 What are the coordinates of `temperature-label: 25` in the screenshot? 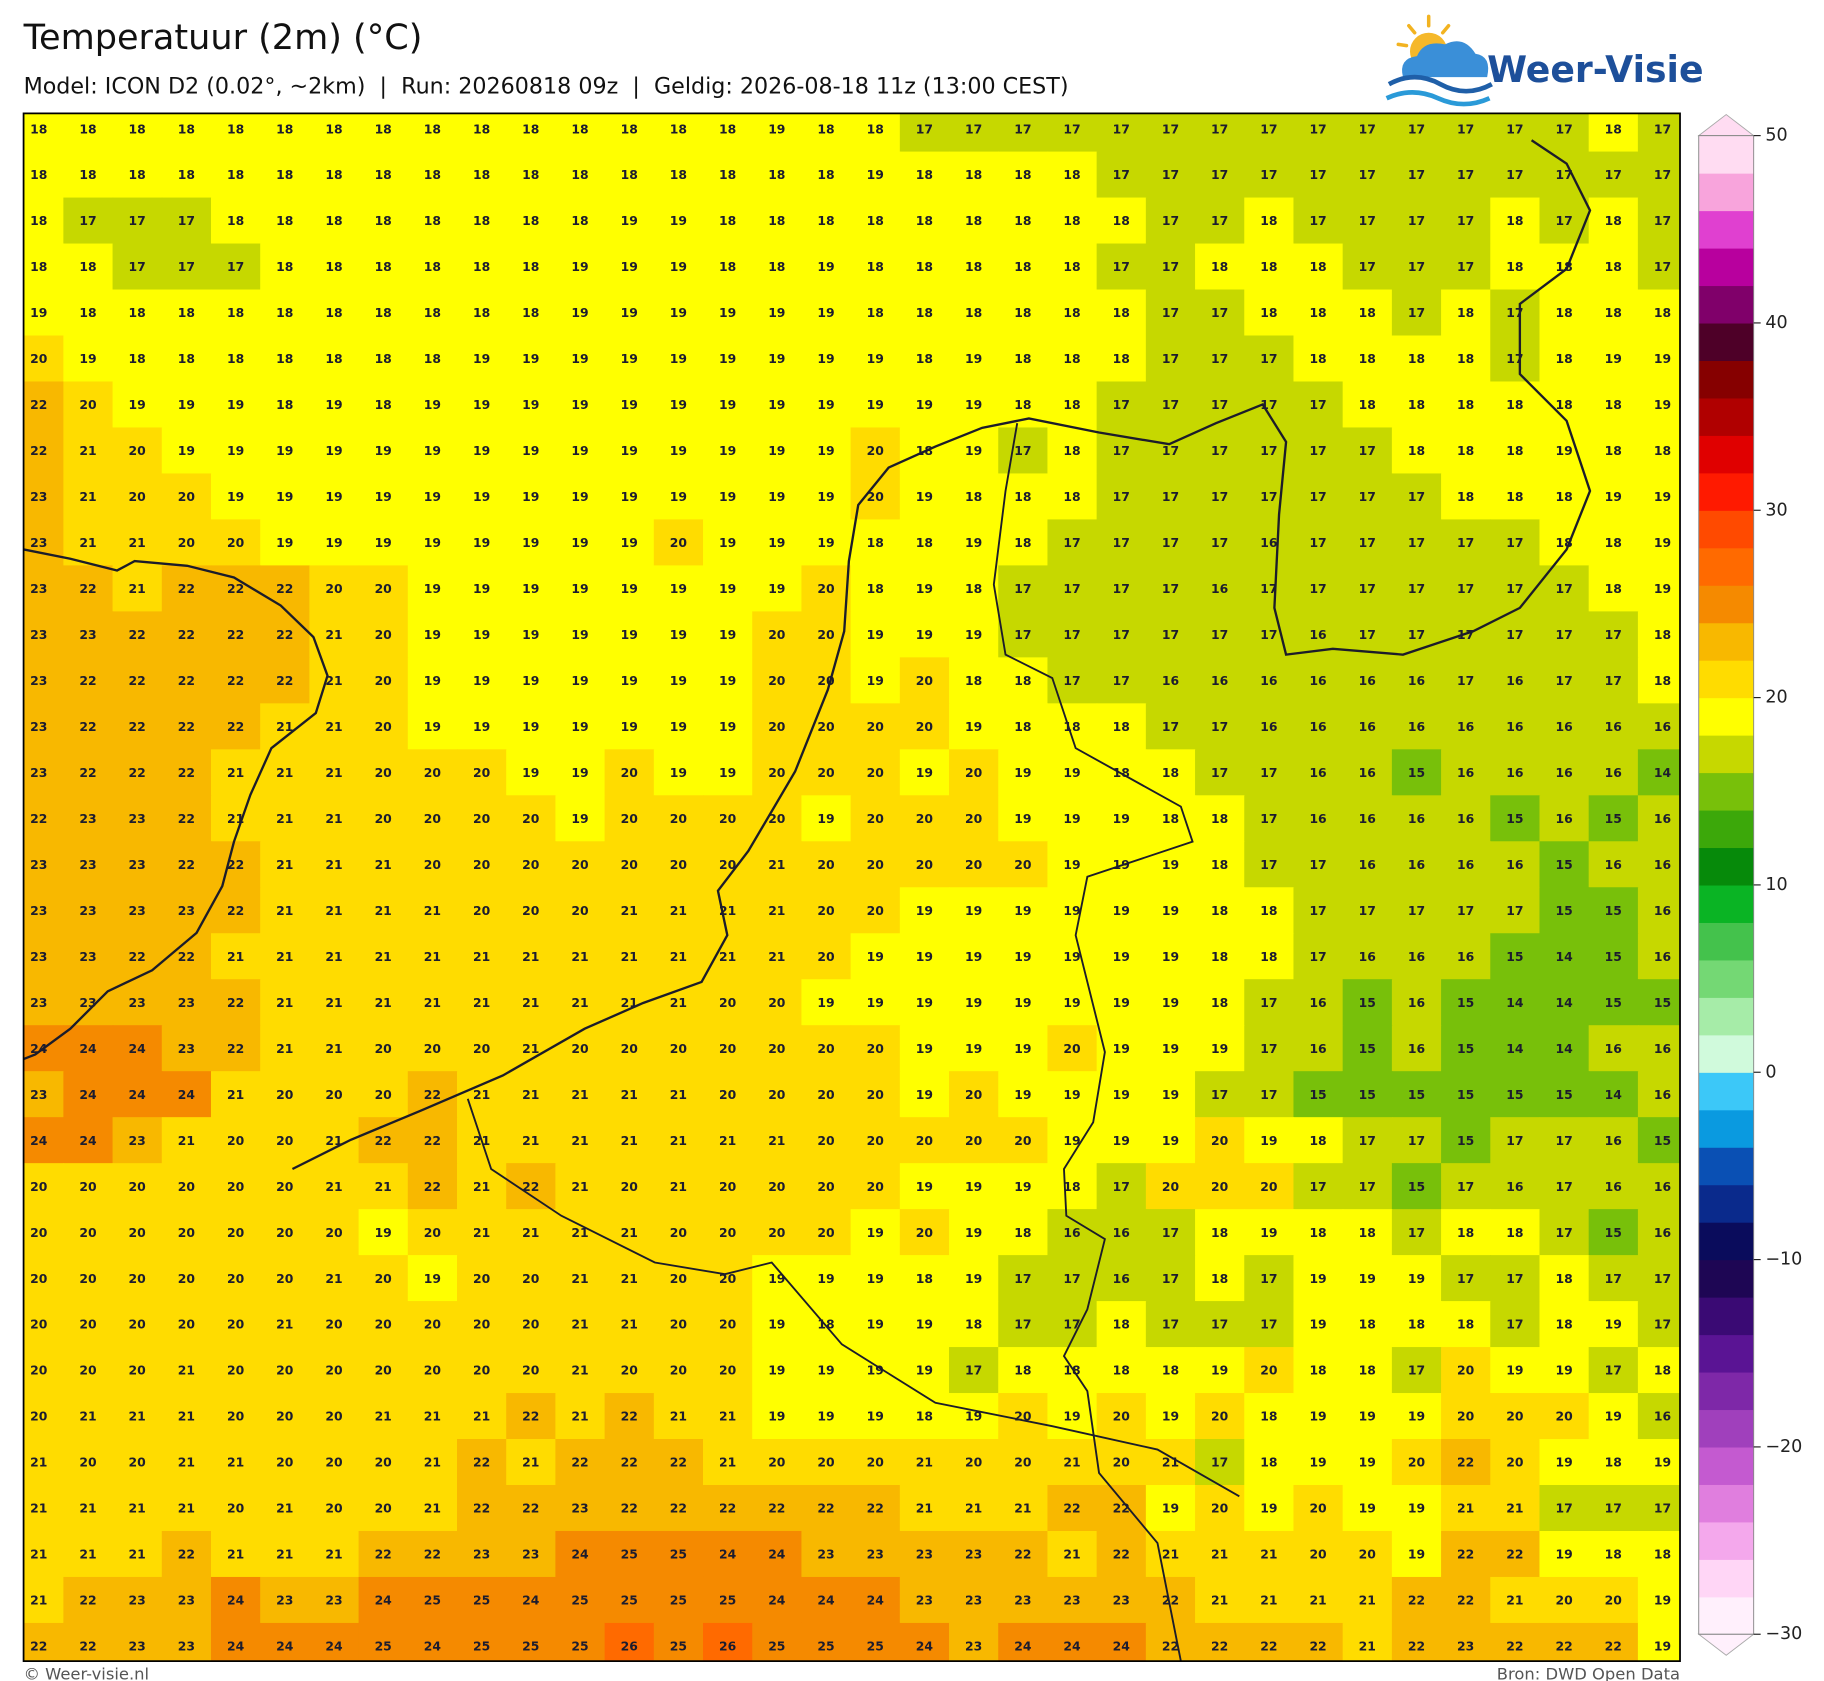 It's located at (825, 1646).